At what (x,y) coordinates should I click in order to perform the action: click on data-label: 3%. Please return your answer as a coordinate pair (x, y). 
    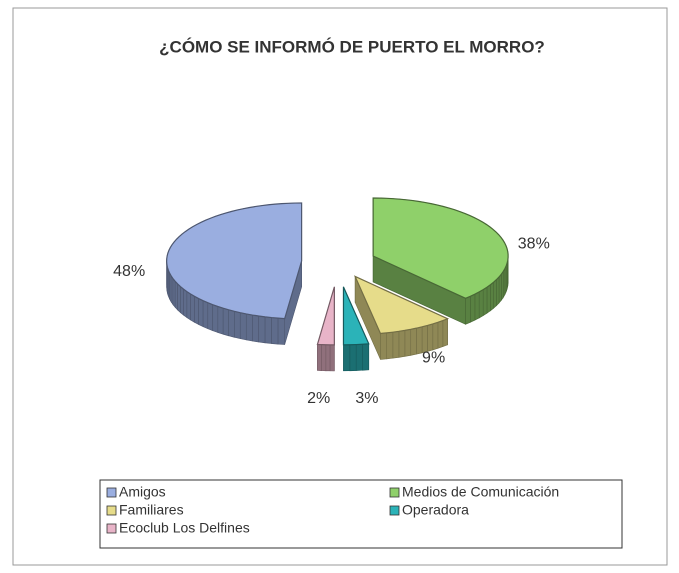
    Looking at the image, I should click on (366, 398).